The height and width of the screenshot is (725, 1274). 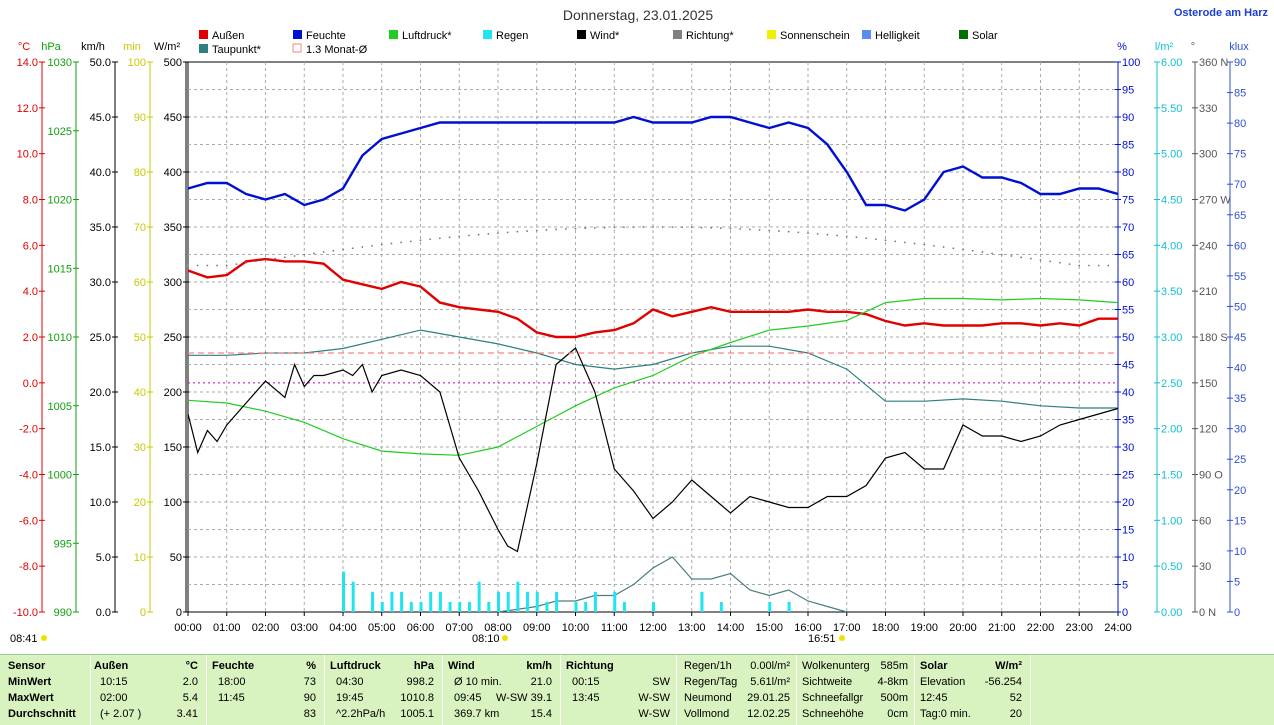 I want to click on hpa-tick-label: 1005, so click(x=60, y=407).